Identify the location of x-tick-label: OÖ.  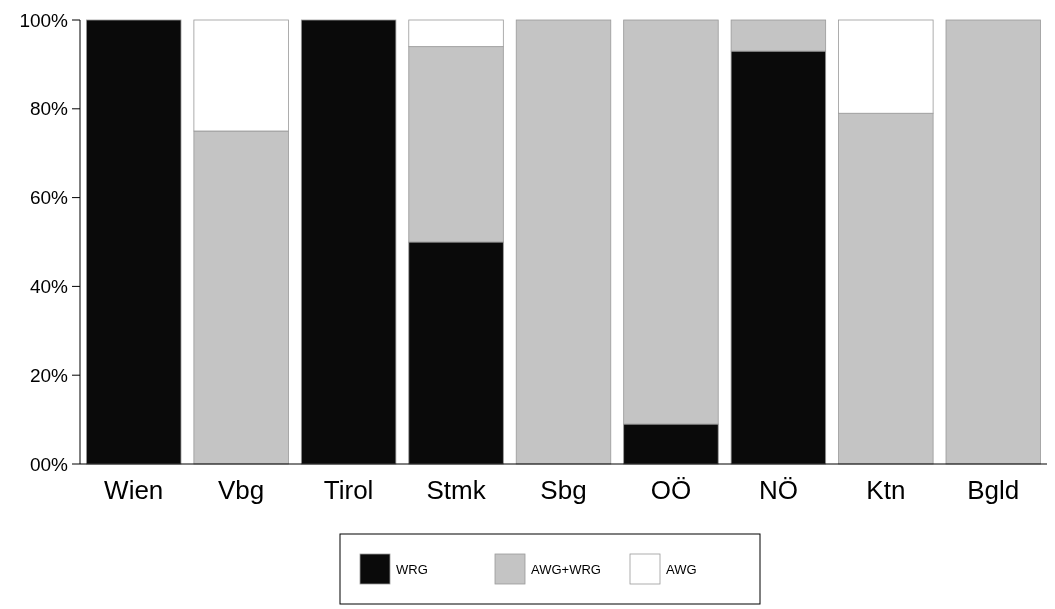
(671, 490).